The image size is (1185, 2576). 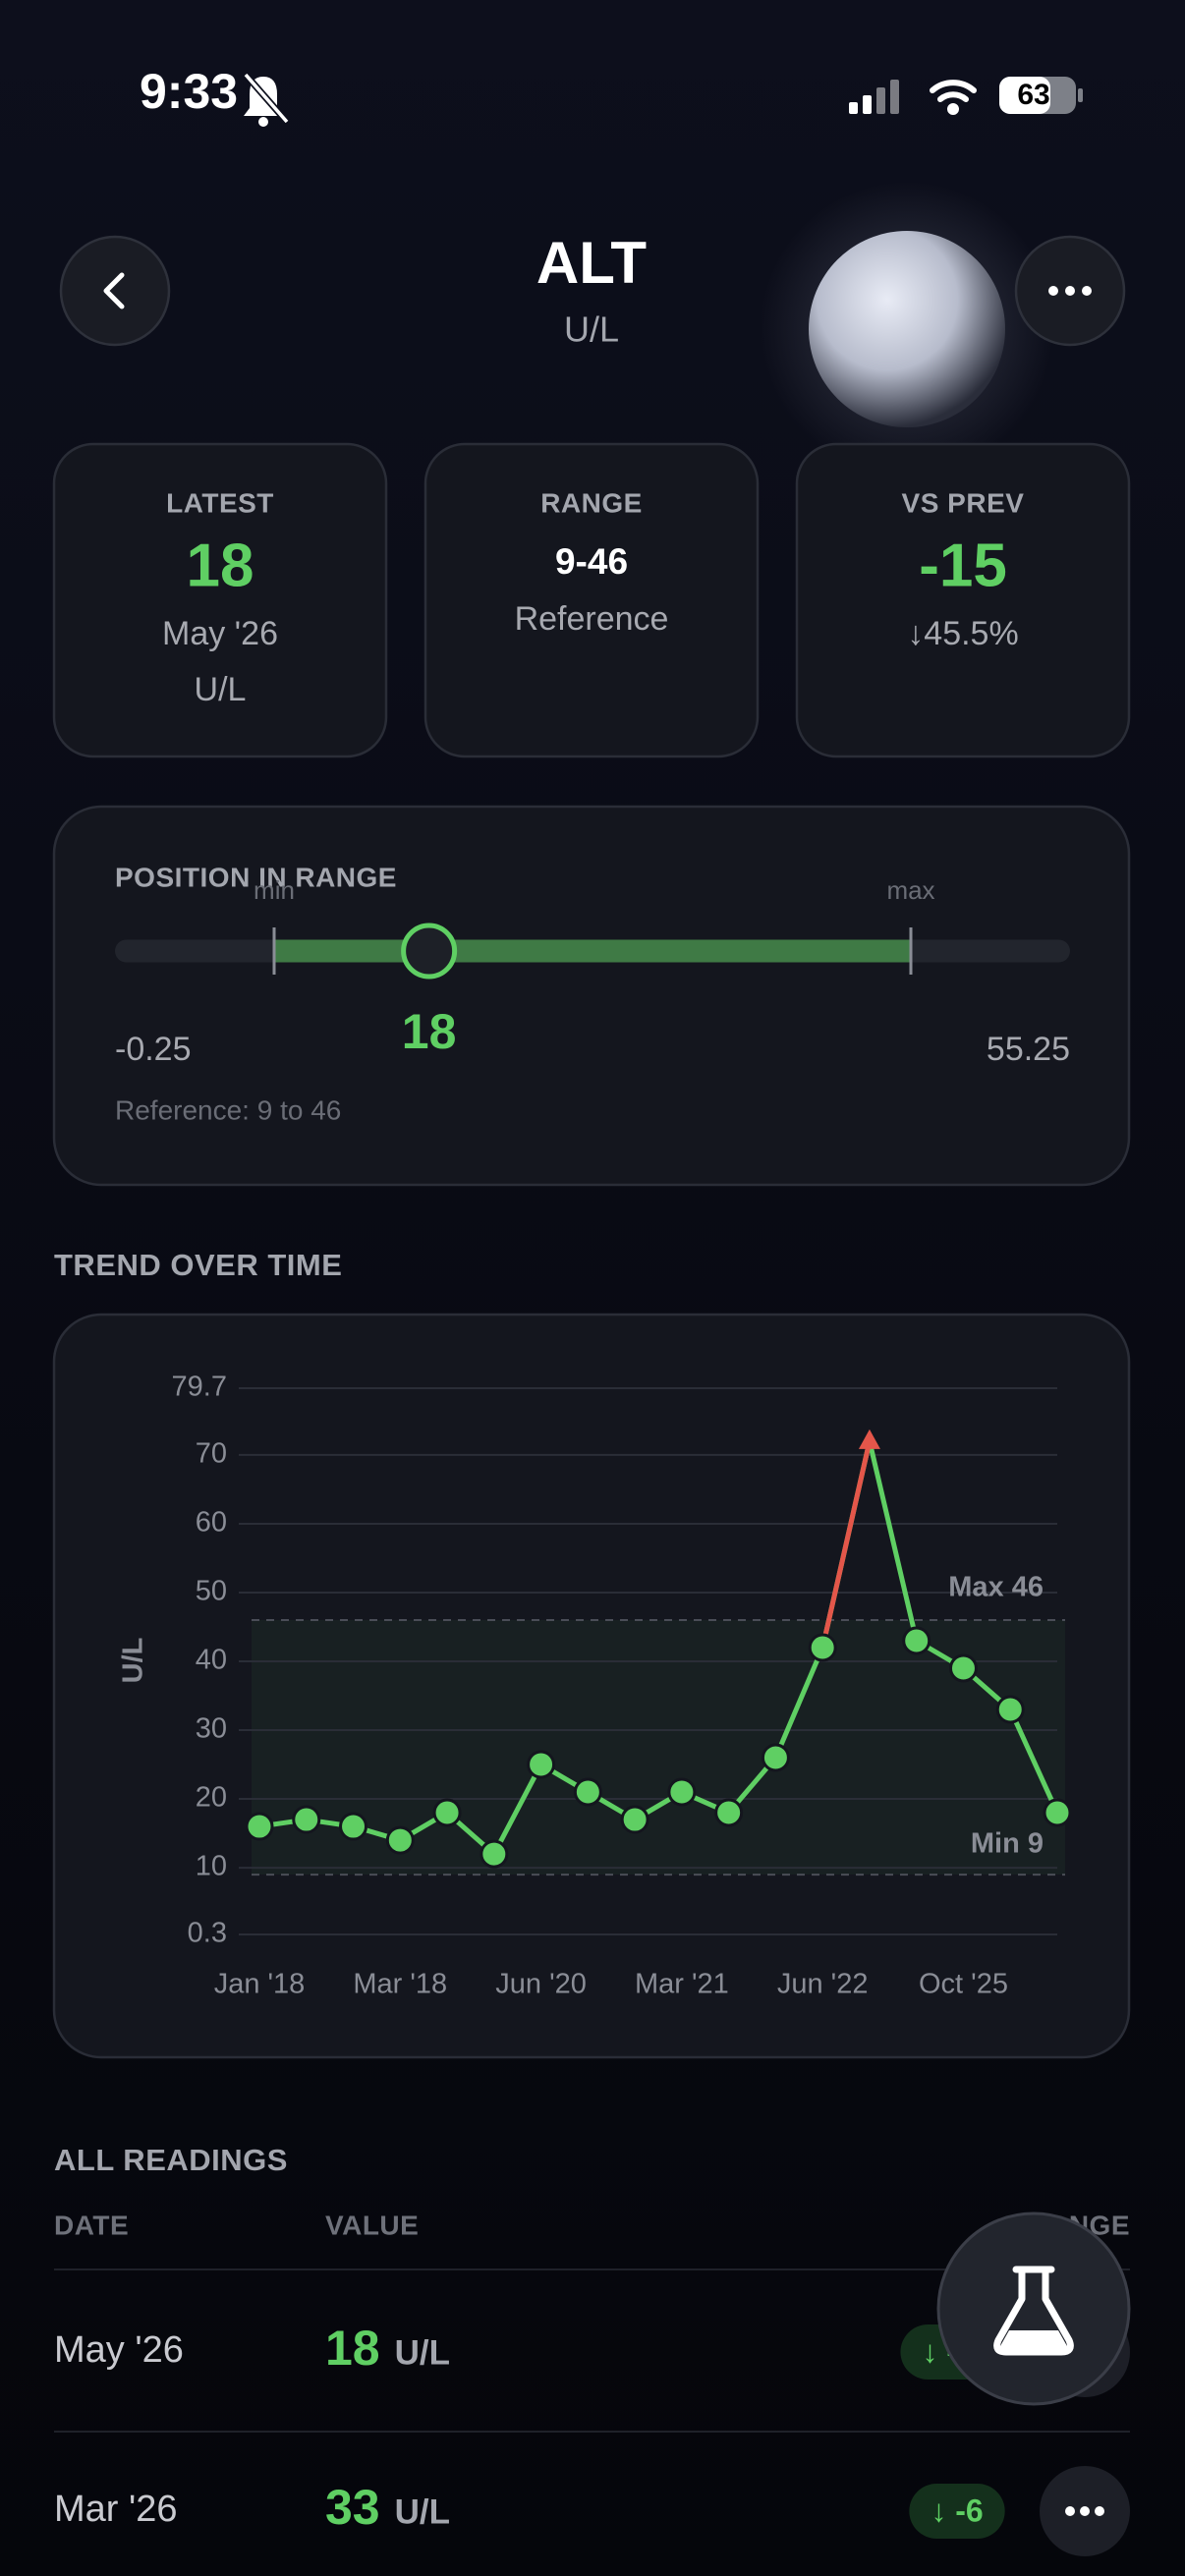 I want to click on y-tick-label: 60, so click(x=212, y=1523).